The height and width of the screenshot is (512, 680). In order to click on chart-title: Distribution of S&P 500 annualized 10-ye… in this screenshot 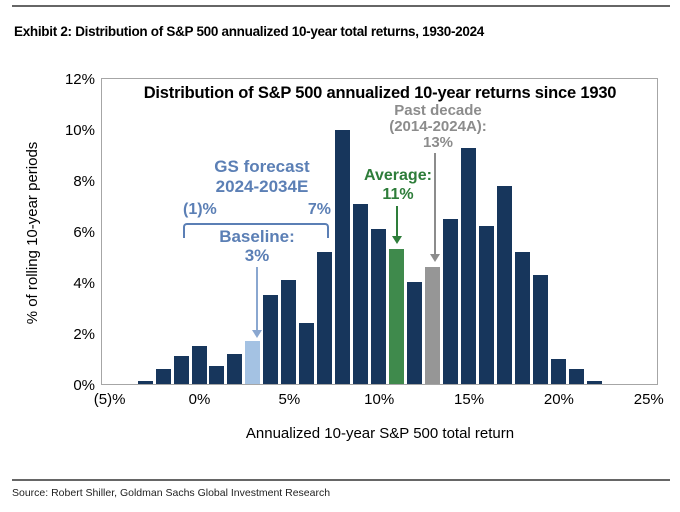, I will do `click(380, 93)`.